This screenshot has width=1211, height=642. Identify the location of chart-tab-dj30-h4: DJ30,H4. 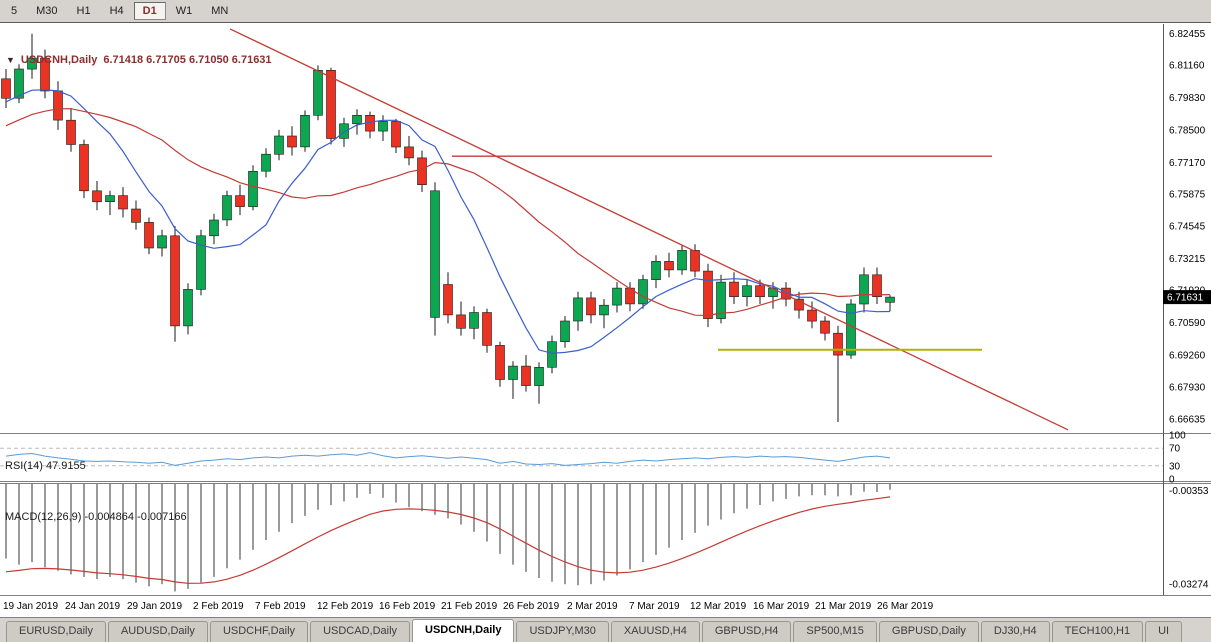
(1015, 631).